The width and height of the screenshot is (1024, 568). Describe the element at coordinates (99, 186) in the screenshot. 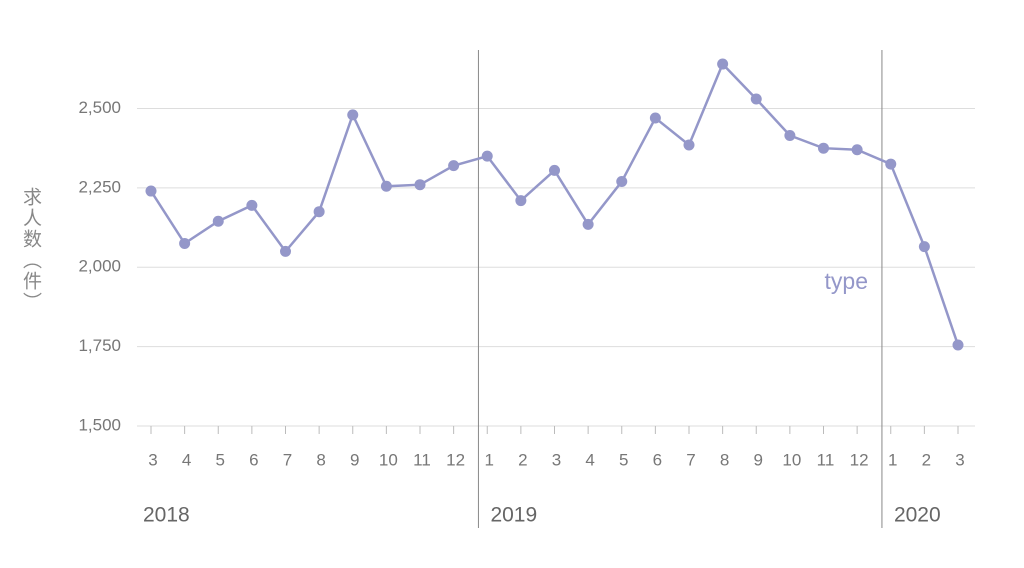

I see `y-tick-label: 2,250` at that location.